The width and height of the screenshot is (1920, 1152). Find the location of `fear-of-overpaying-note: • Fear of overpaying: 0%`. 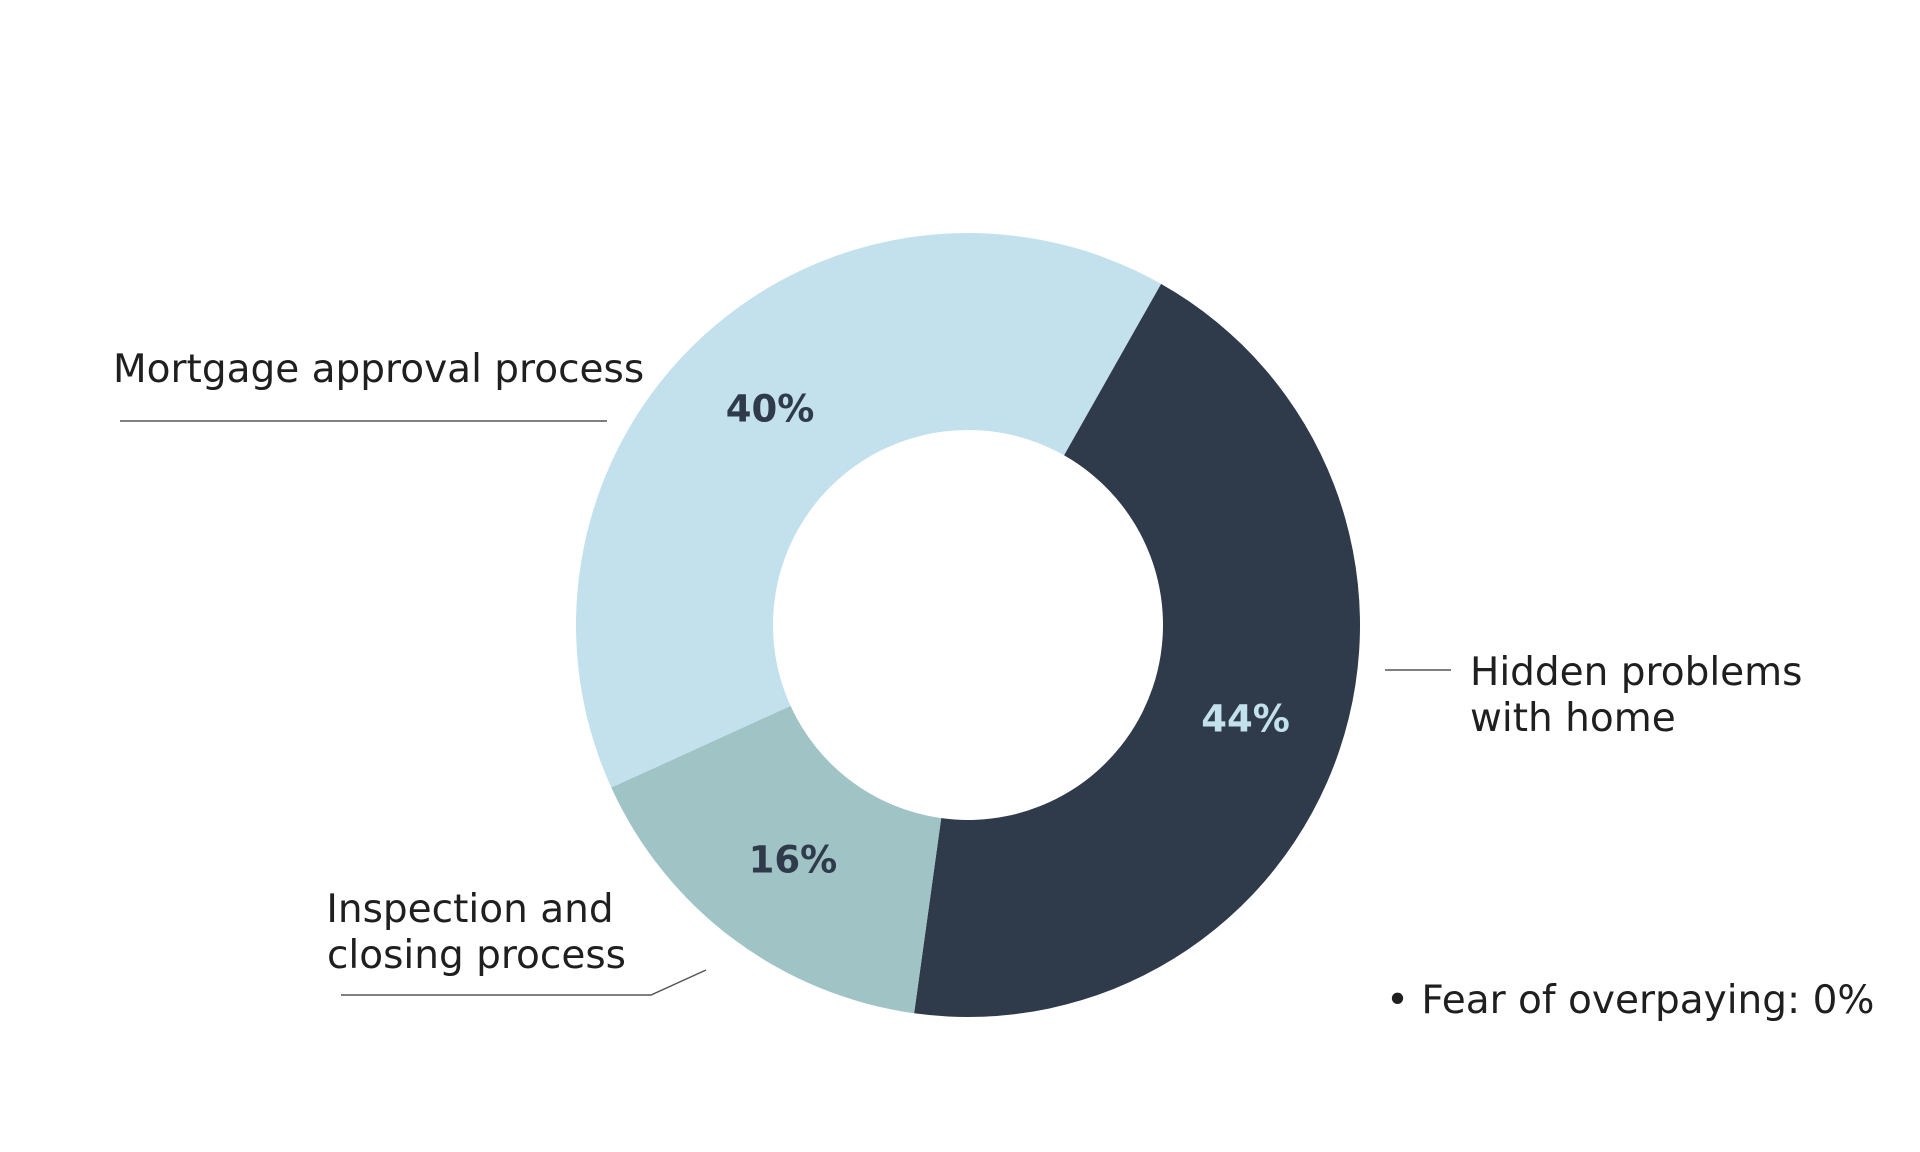

fear-of-overpaying-note: • Fear of overpaying: 0% is located at coordinates (1630, 1000).